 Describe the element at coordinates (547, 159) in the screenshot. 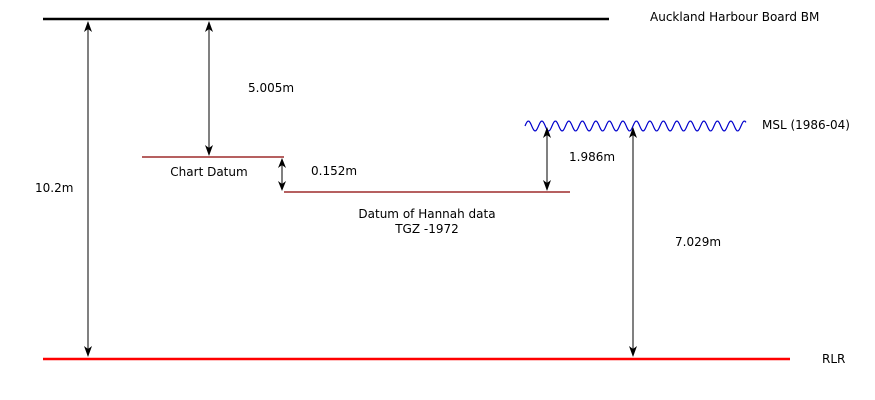

I see `dimension-msl-to-hannah` at that location.